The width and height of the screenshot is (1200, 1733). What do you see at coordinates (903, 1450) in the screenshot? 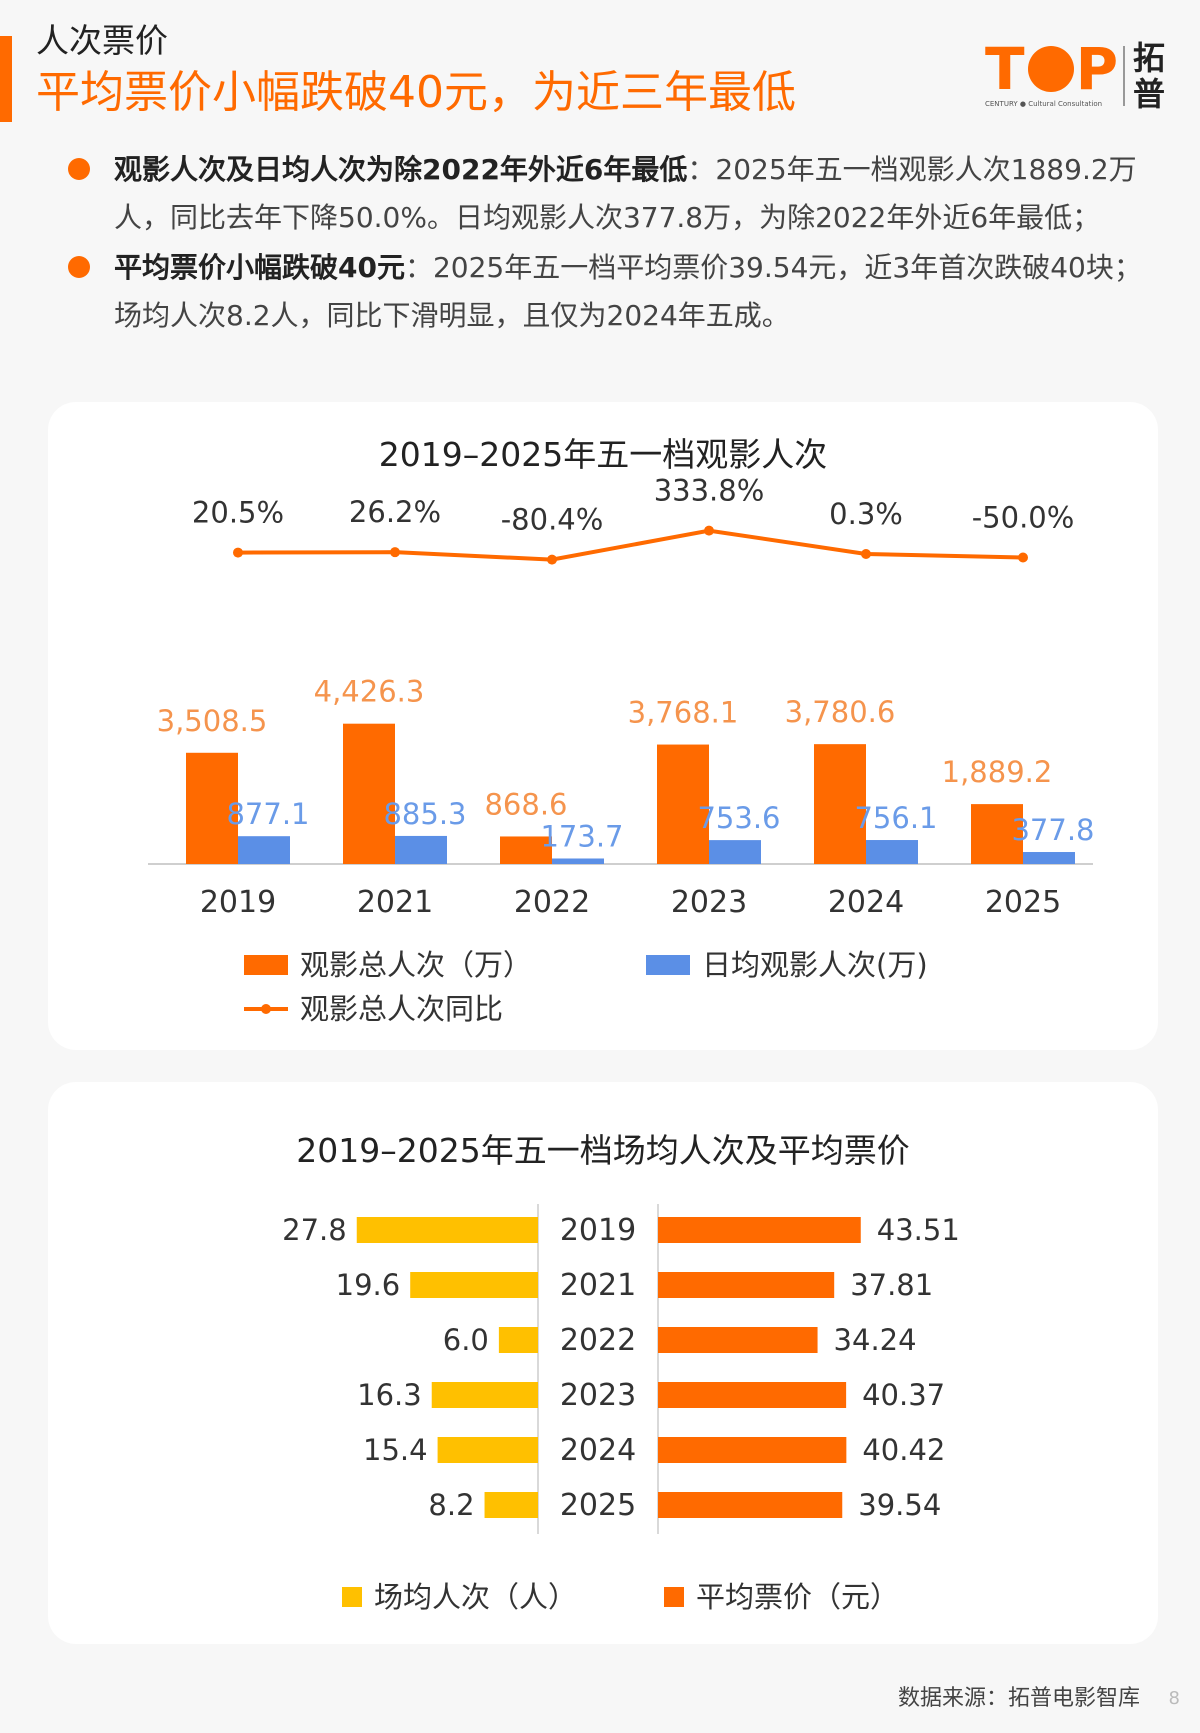
I see `data-label-price: 40.42` at bounding box center [903, 1450].